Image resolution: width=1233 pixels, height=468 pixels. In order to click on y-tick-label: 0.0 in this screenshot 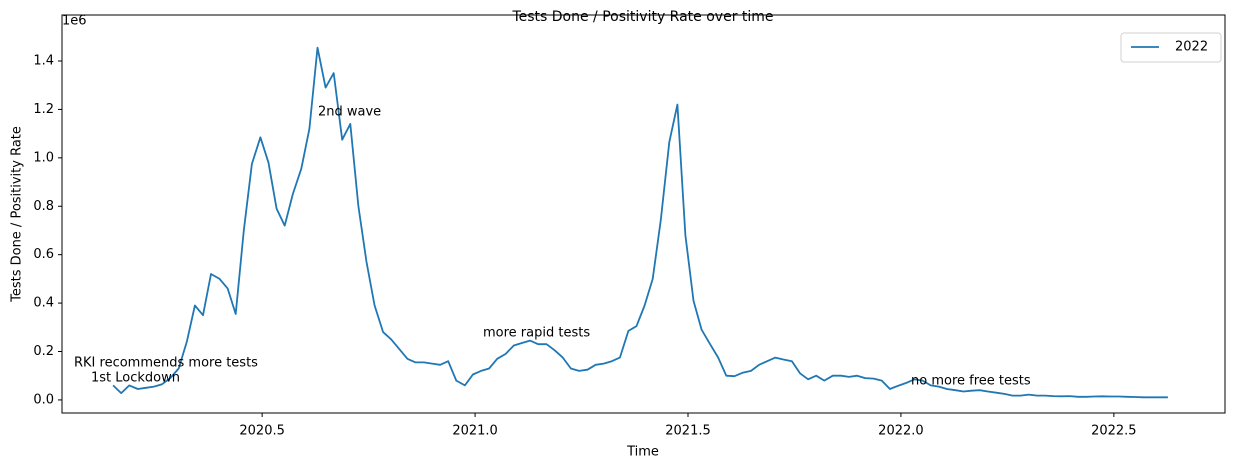, I will do `click(43, 399)`.